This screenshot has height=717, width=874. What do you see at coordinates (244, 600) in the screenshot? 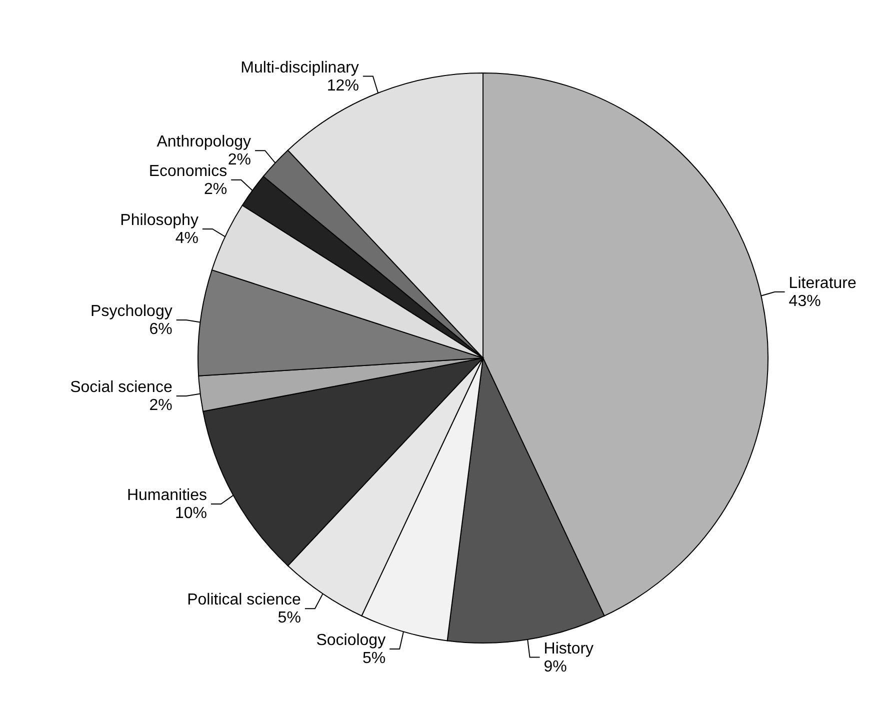
I see `slice-label: Political science` at bounding box center [244, 600].